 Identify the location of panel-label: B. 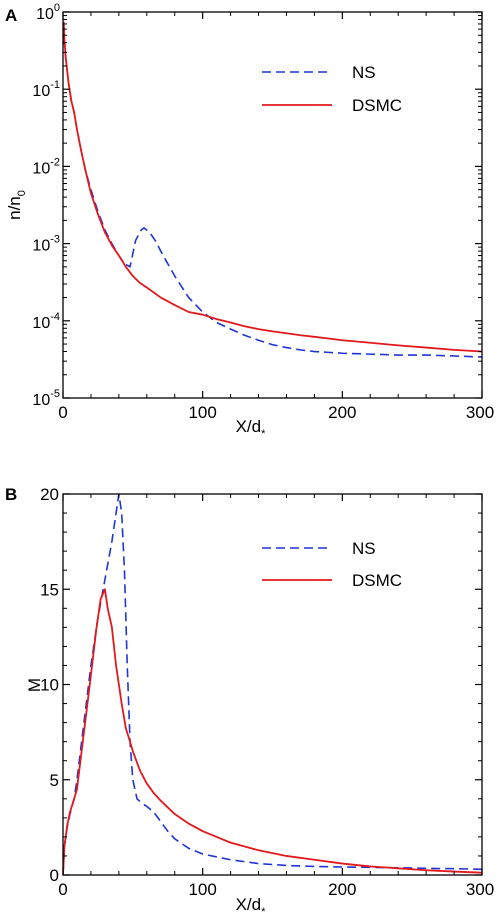
(11, 494).